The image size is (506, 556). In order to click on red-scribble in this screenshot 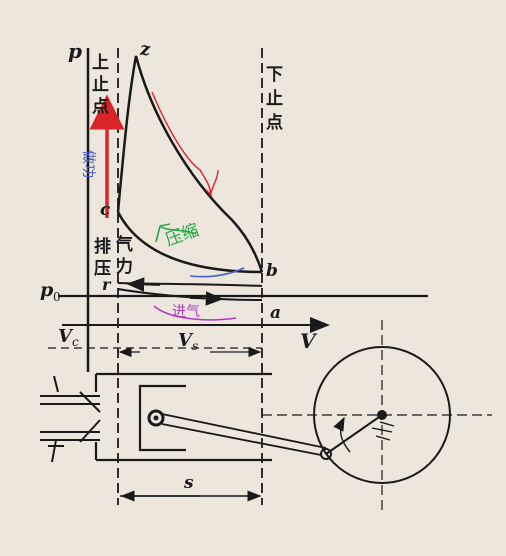, I will do `click(185, 144)`.